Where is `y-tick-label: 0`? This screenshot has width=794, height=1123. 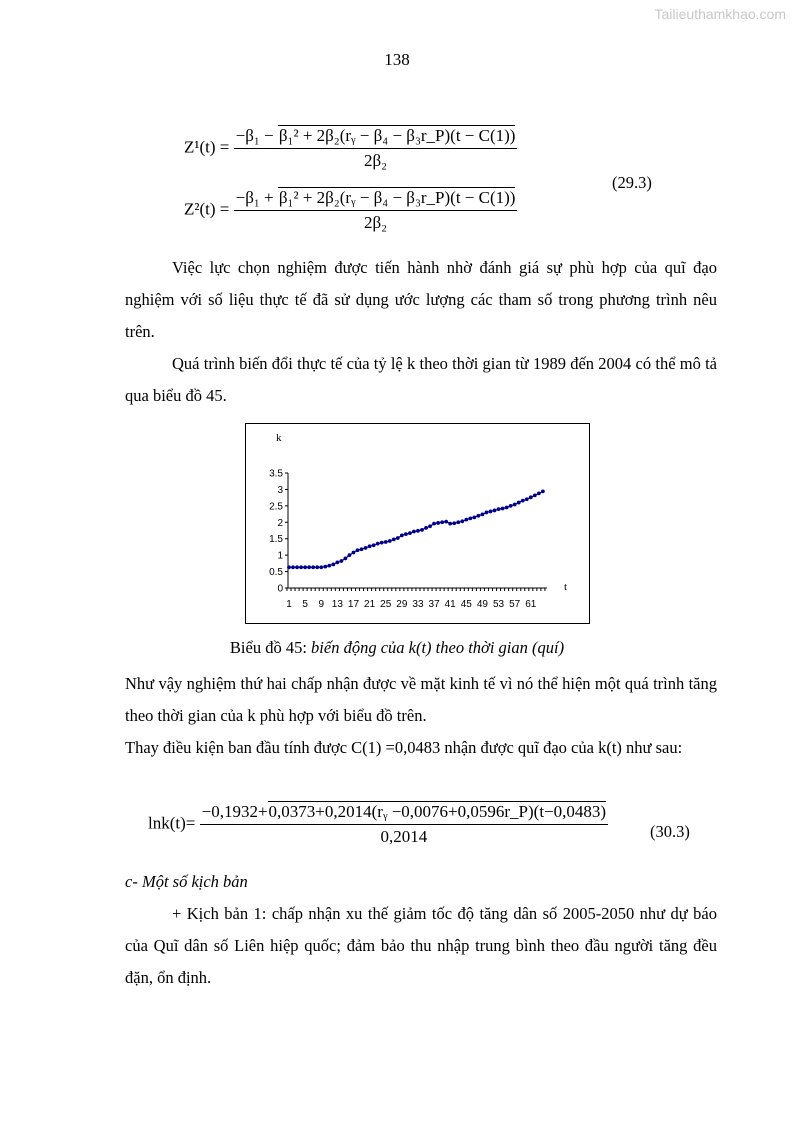
y-tick-label: 0 is located at coordinates (280, 589).